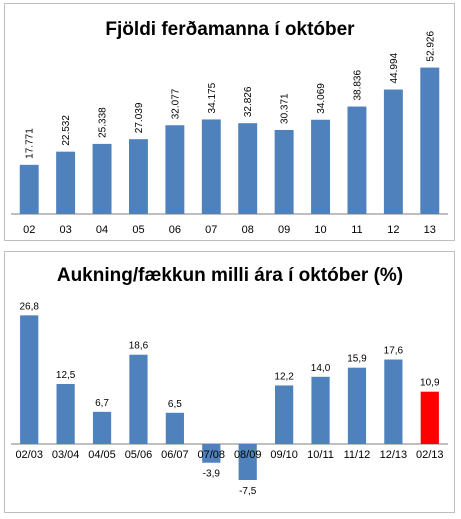 Image resolution: width=461 pixels, height=519 pixels. Describe the element at coordinates (394, 455) in the screenshot. I see `x-tick-label: 12/13` at that location.